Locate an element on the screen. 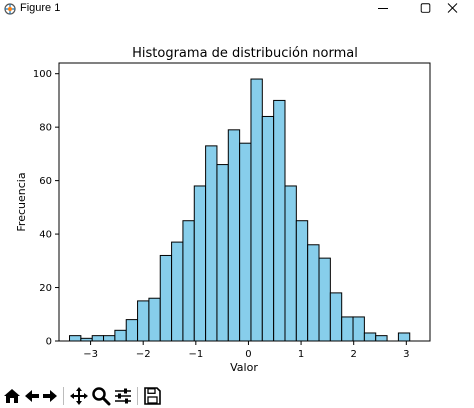  back-icon is located at coordinates (32, 396).